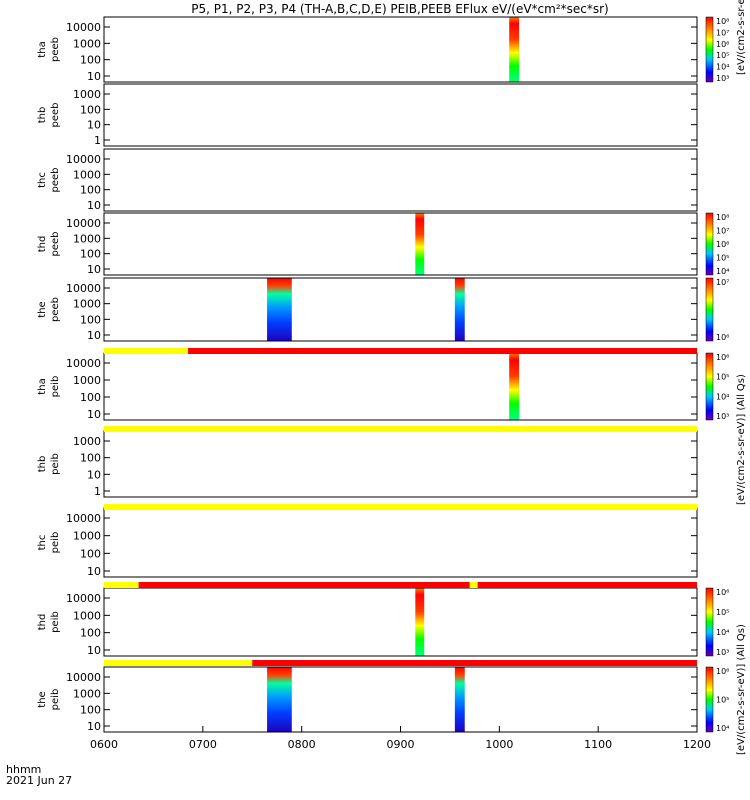  I want to click on ytick-label-the-peeb-1: 100, so click(90, 319).